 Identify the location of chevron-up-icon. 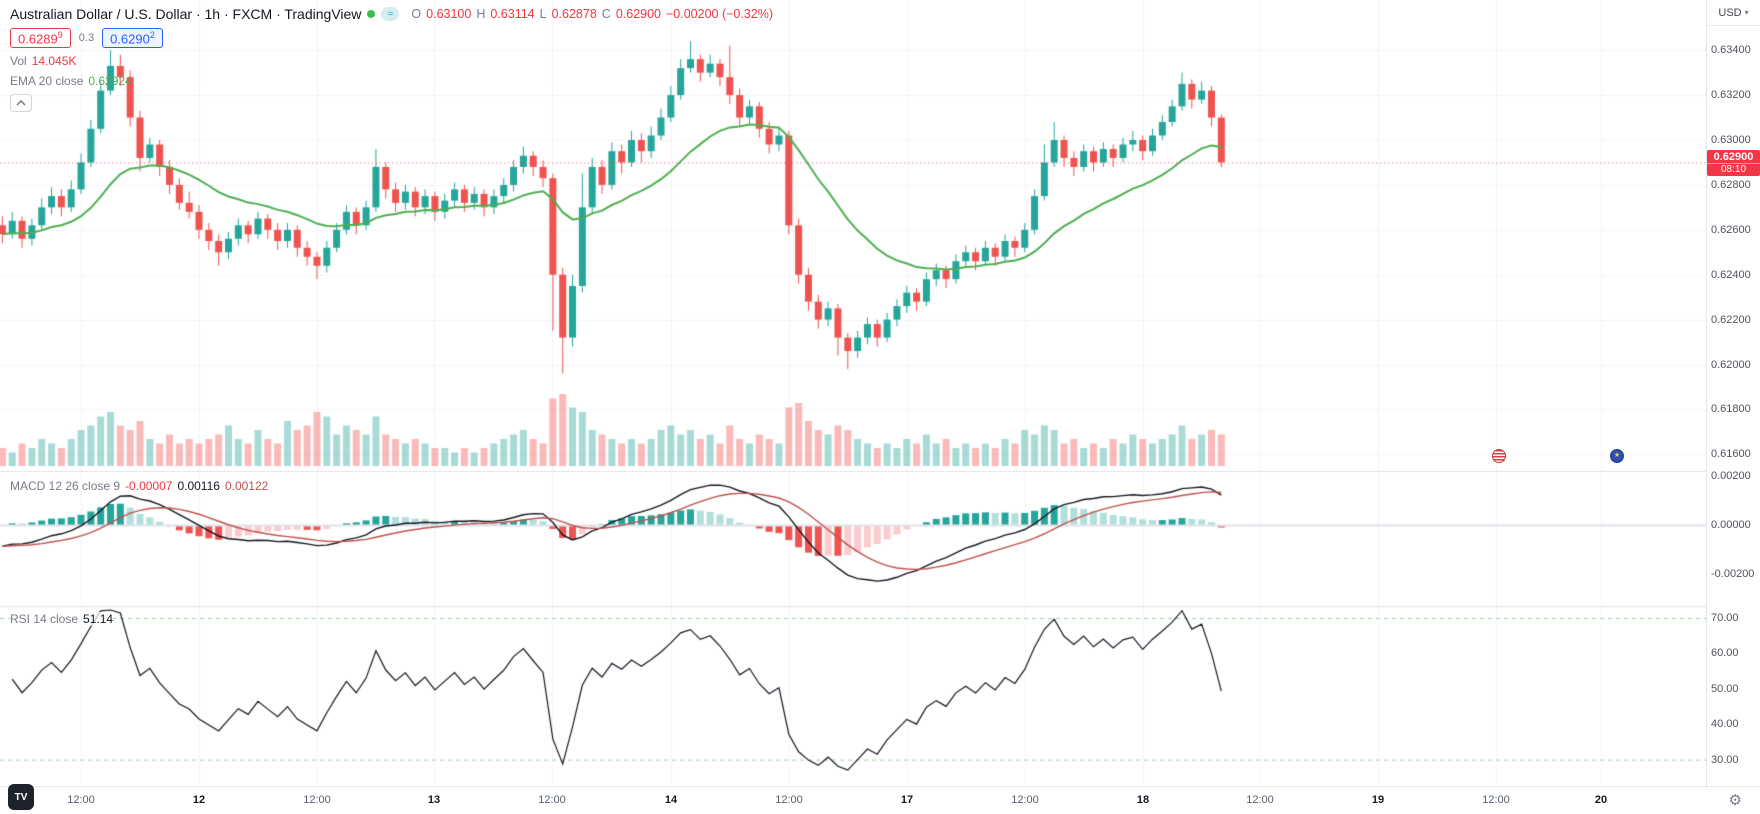
(21, 103).